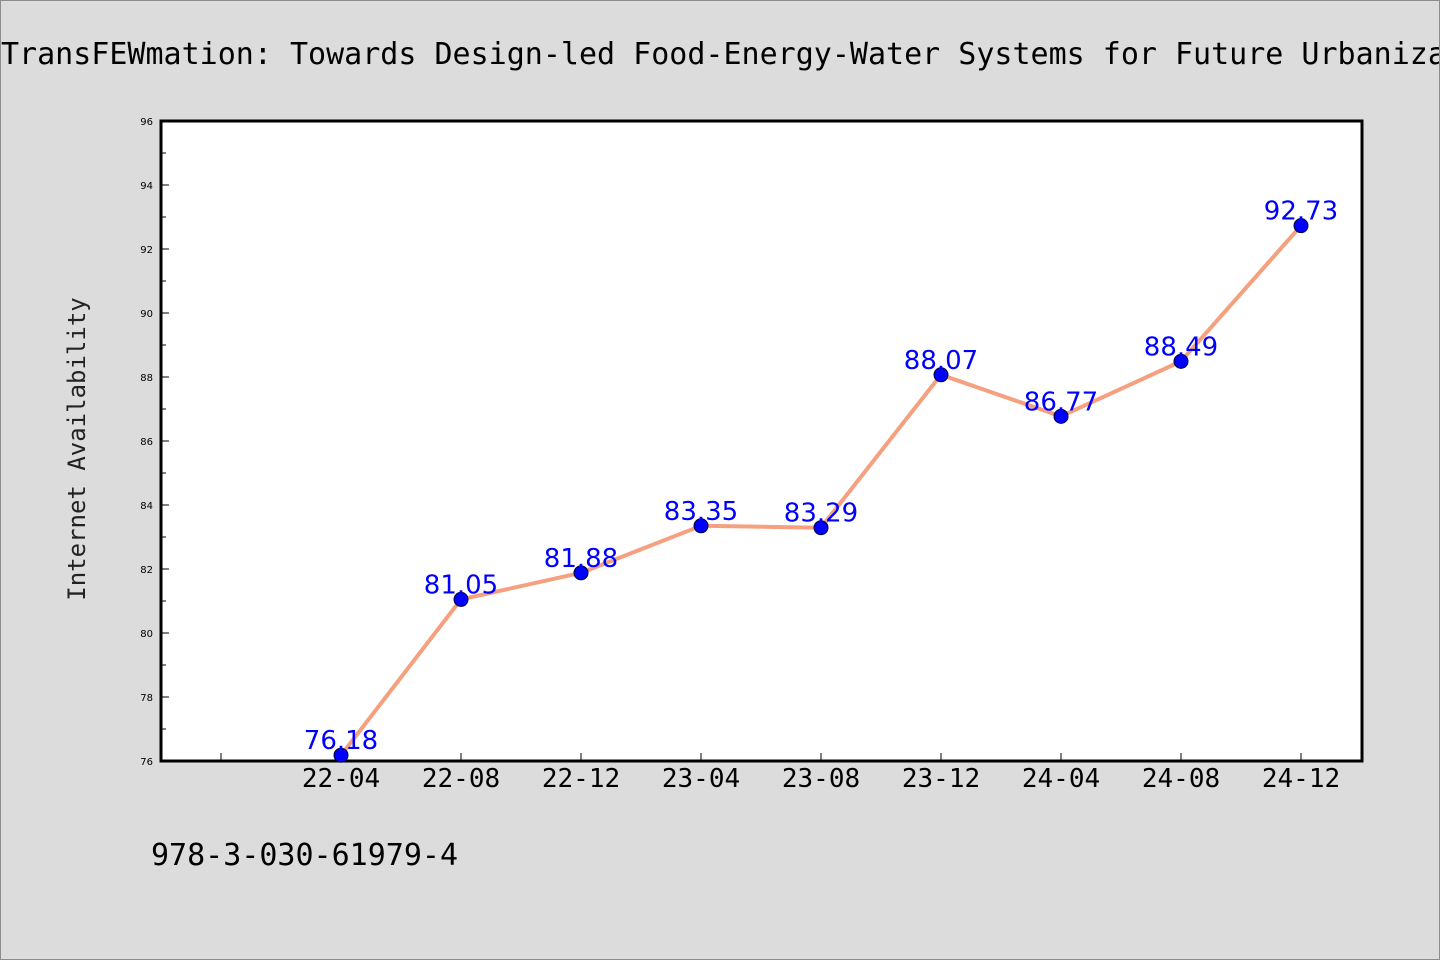 Image resolution: width=1440 pixels, height=960 pixels. Describe the element at coordinates (146, 442) in the screenshot. I see `y-tick-label: 86` at that location.